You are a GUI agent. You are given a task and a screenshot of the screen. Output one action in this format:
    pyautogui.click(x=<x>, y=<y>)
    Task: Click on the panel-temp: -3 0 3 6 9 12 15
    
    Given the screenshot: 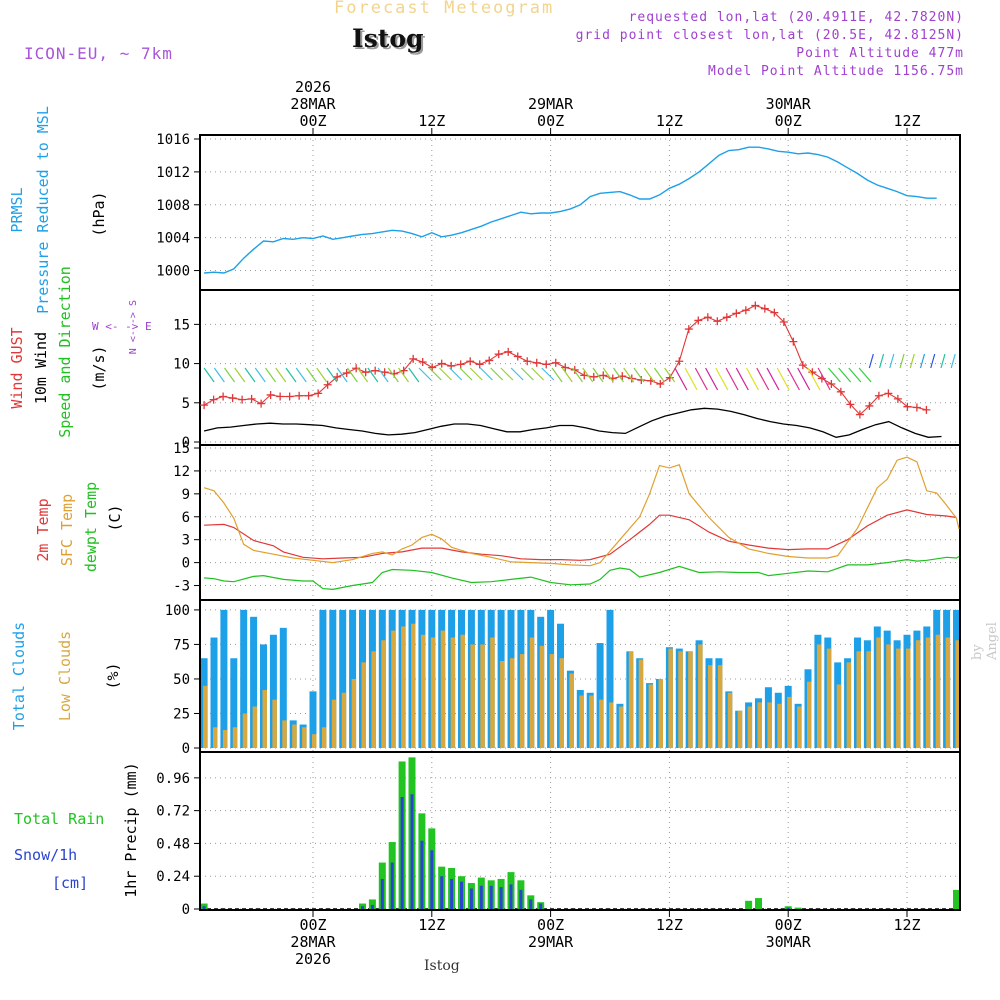 What is the action you would take?
    pyautogui.click(x=567, y=521)
    